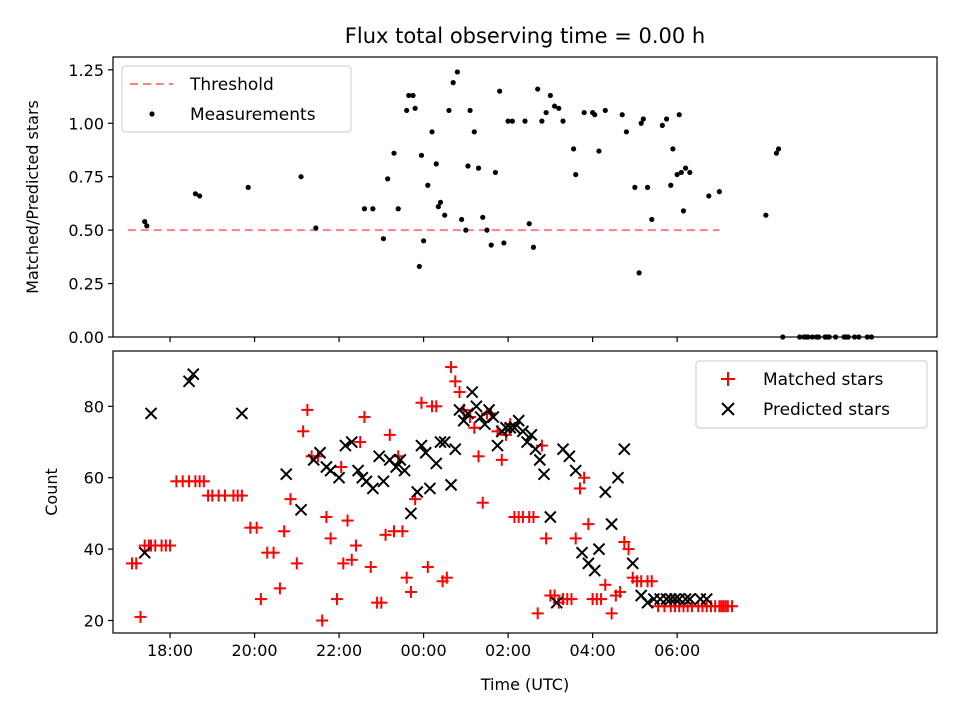 The width and height of the screenshot is (960, 720). Describe the element at coordinates (253, 115) in the screenshot. I see `measurements-legend-label: Measurements` at that location.